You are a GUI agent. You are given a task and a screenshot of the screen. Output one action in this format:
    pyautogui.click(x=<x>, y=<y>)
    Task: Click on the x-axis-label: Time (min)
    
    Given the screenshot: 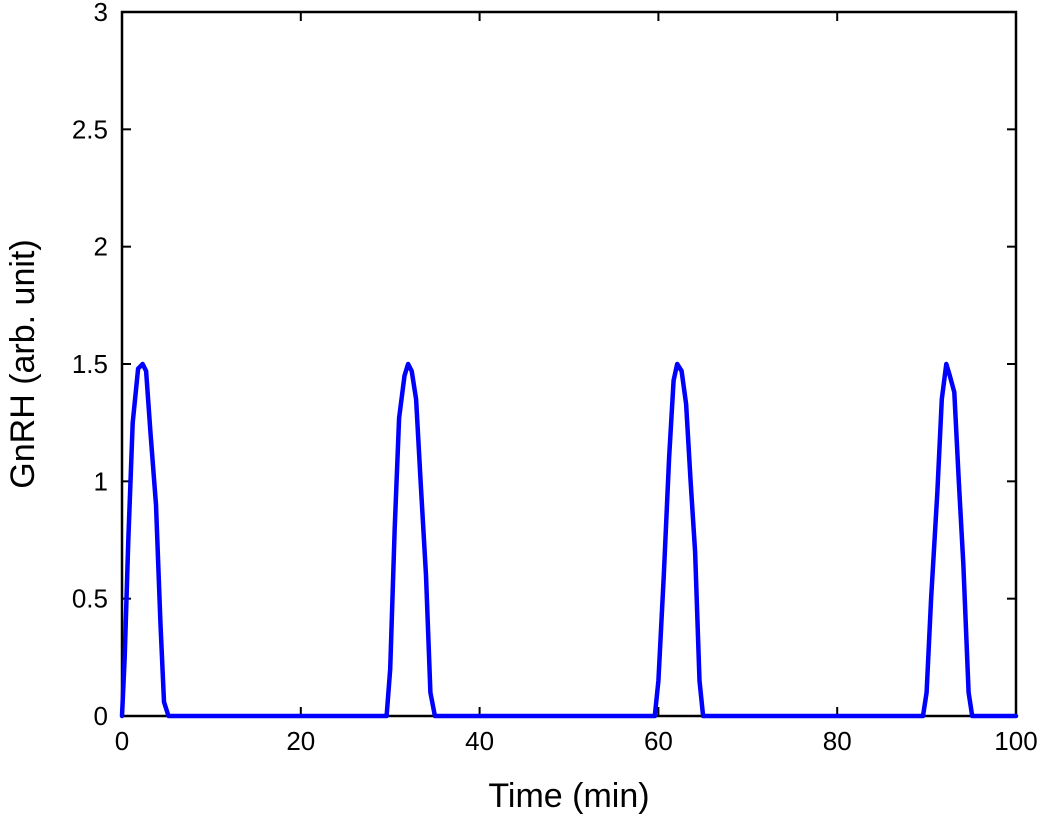 What is the action you would take?
    pyautogui.click(x=568, y=796)
    